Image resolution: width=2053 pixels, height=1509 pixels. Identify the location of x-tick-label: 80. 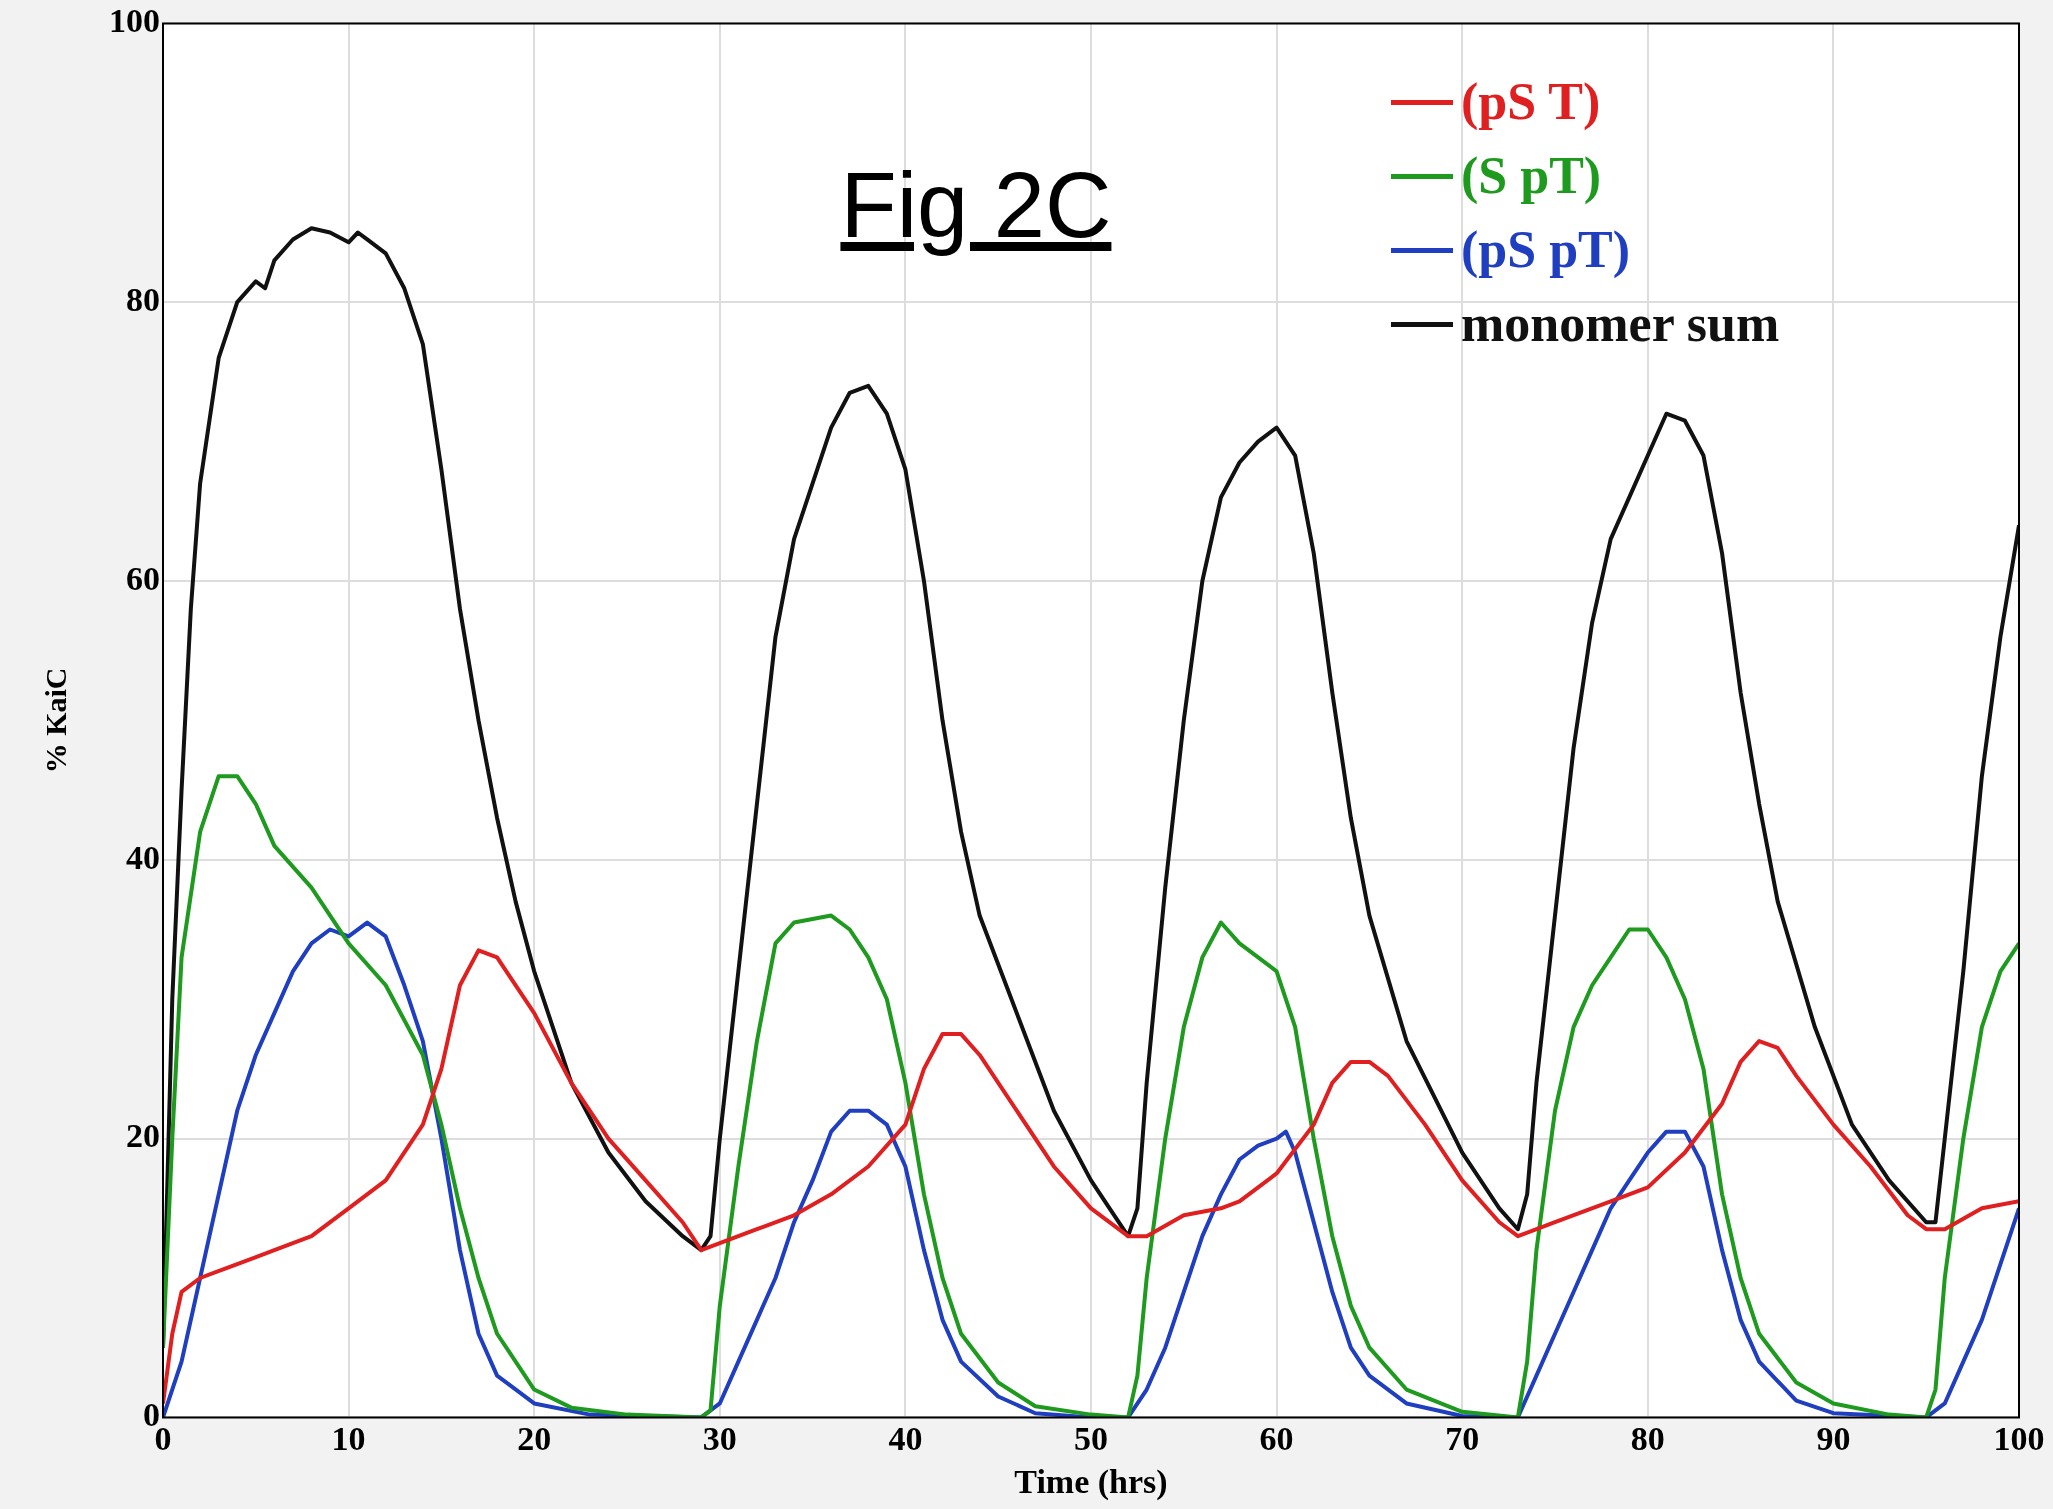
(1647, 1438).